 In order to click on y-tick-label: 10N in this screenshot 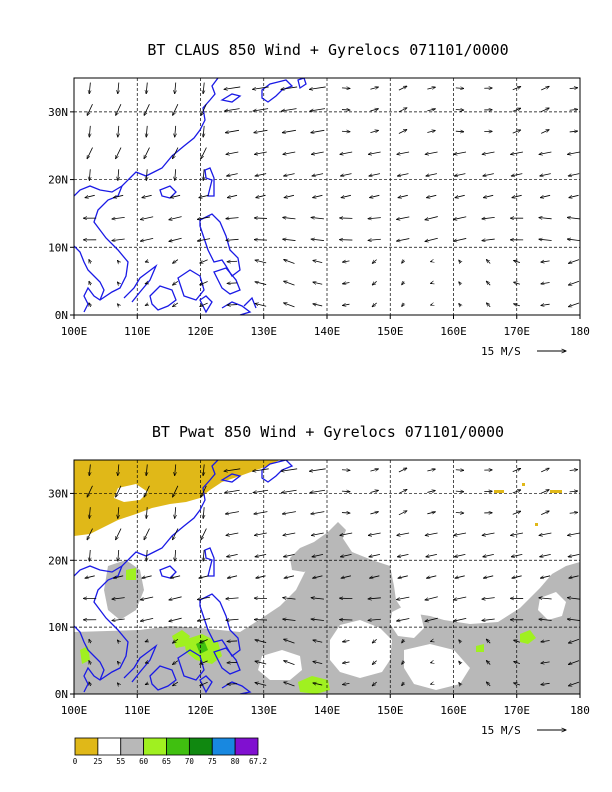, I will do `click(58, 627)`.